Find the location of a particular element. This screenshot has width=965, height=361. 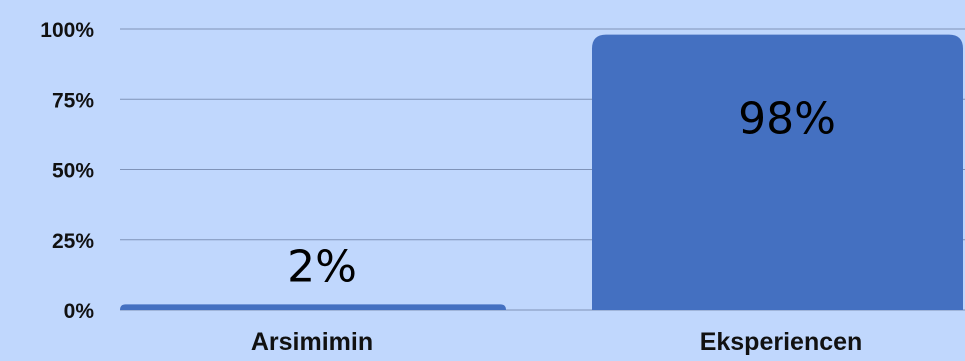

y-tick-label-50: 50% is located at coordinates (73, 171).